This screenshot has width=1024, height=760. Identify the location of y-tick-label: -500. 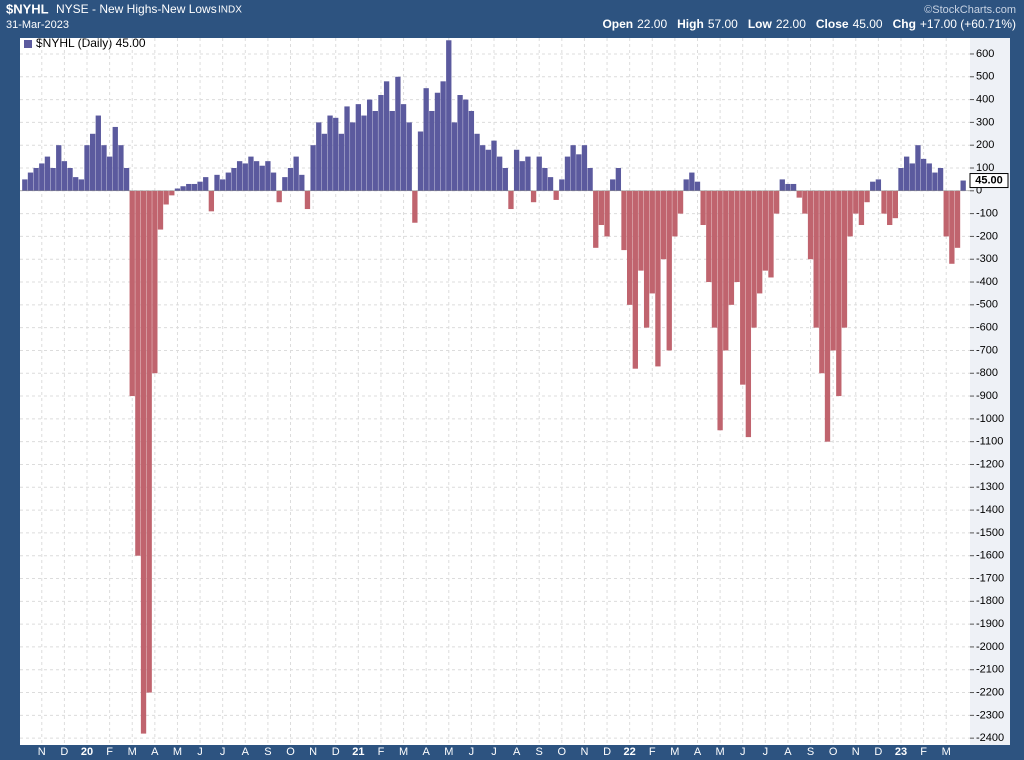
(987, 305).